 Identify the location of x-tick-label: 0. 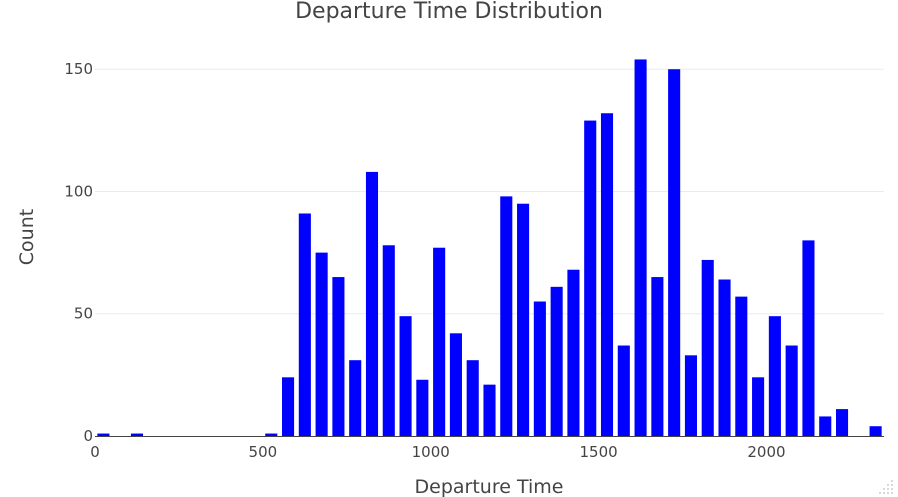
(95, 452).